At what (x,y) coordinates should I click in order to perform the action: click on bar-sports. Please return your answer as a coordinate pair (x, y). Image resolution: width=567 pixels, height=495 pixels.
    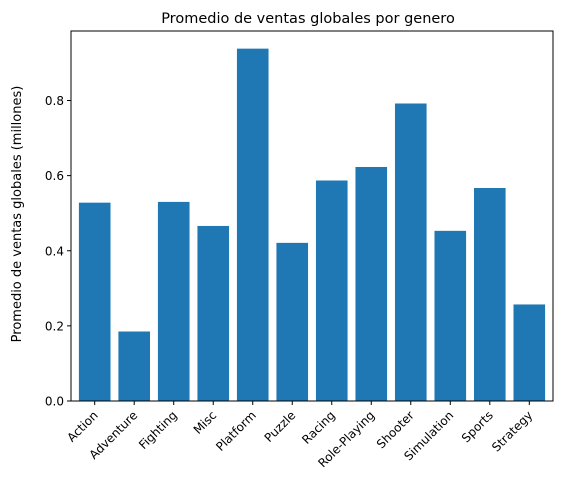
    Looking at the image, I should click on (489, 294).